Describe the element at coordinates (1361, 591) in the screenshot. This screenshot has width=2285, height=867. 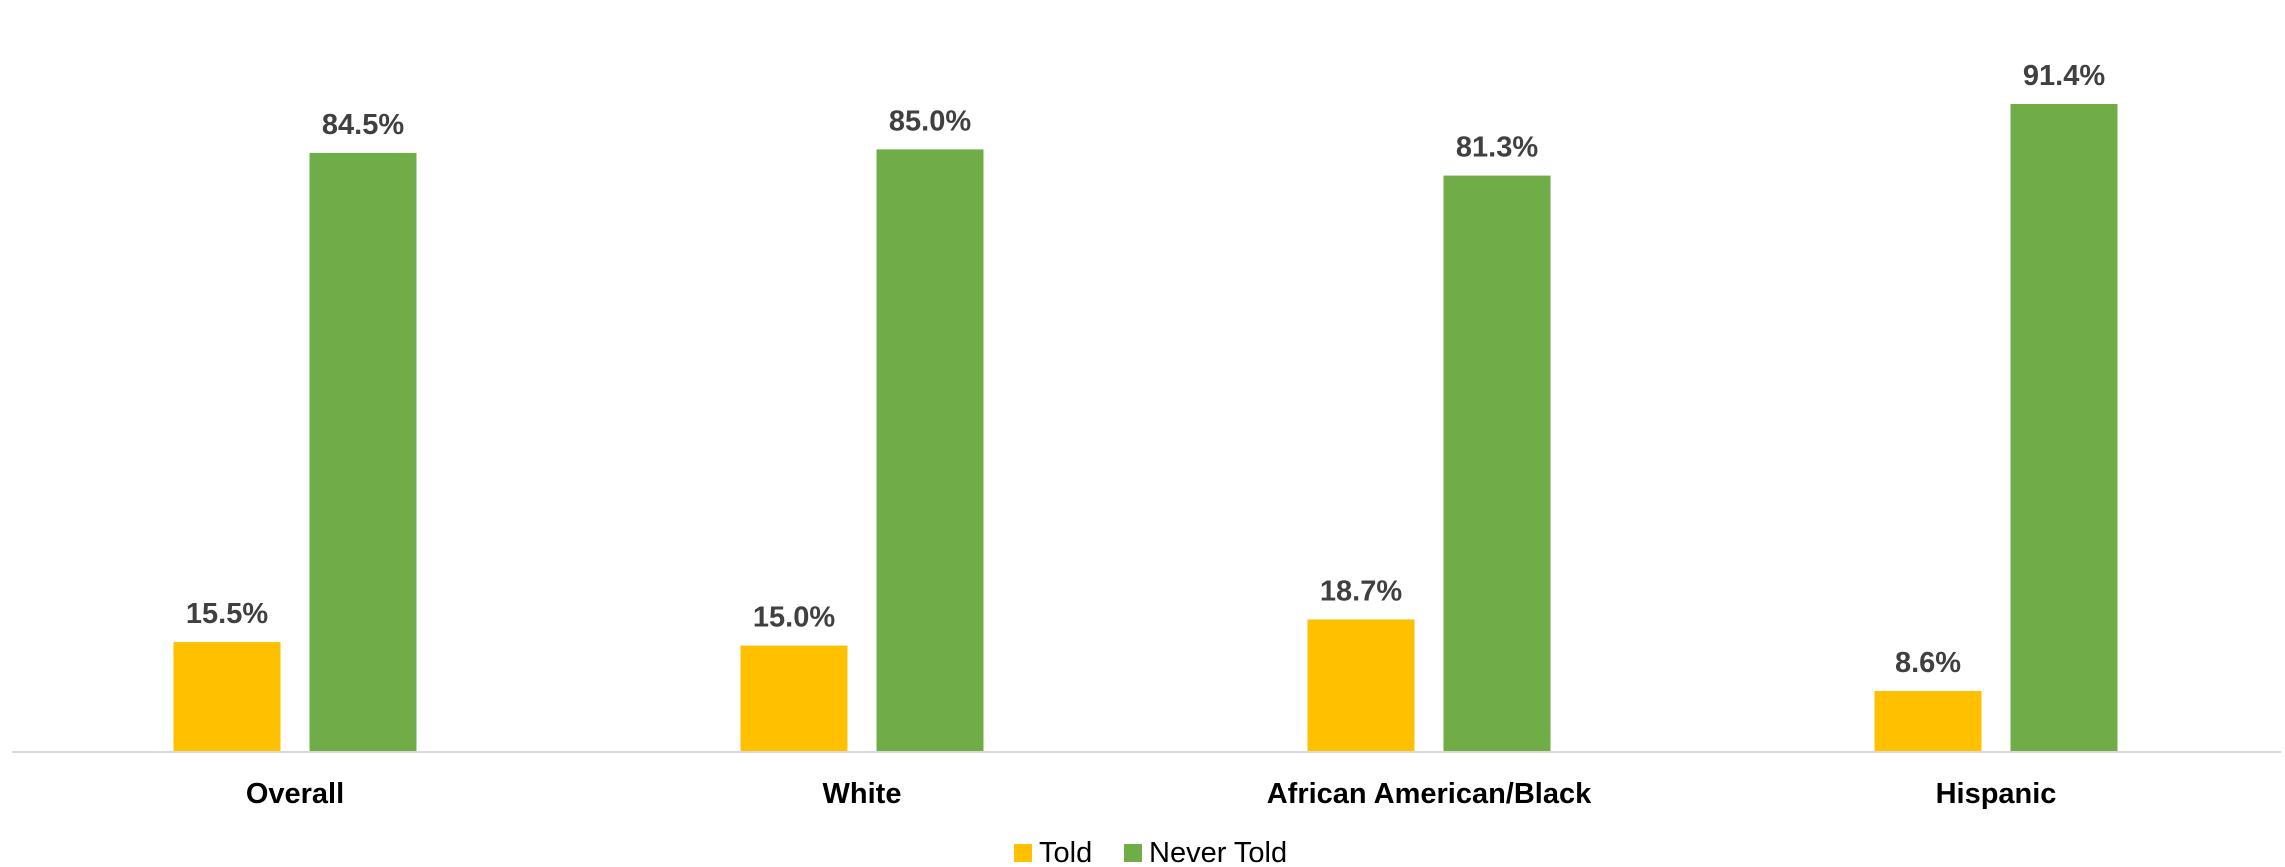
I see `value-label-told-african-american-black: 18.7%` at that location.